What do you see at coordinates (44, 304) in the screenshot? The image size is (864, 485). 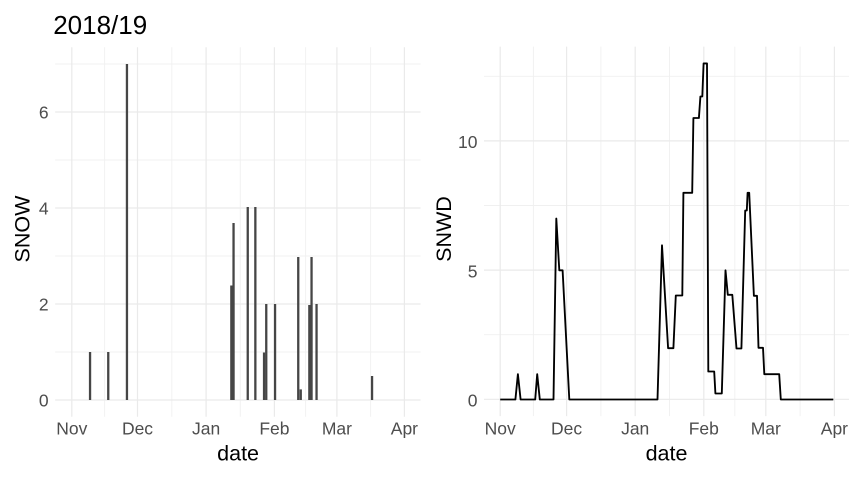 I see `svg-text: 2` at bounding box center [44, 304].